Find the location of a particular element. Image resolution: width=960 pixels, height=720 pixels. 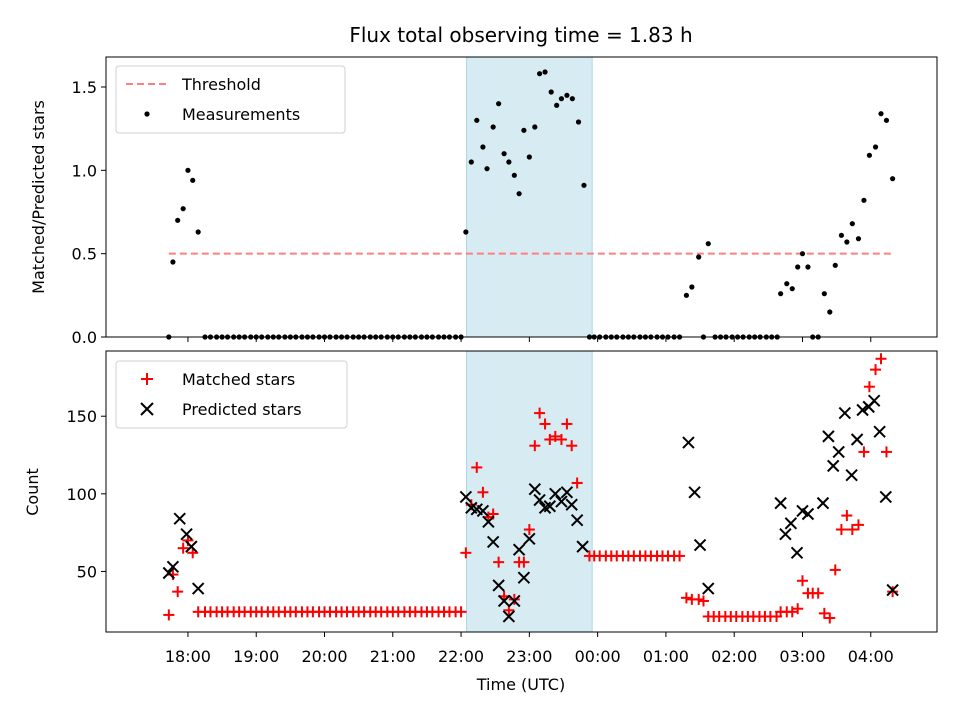

ratio-y-axis-label: Matched/Predicted stars is located at coordinates (38, 197).